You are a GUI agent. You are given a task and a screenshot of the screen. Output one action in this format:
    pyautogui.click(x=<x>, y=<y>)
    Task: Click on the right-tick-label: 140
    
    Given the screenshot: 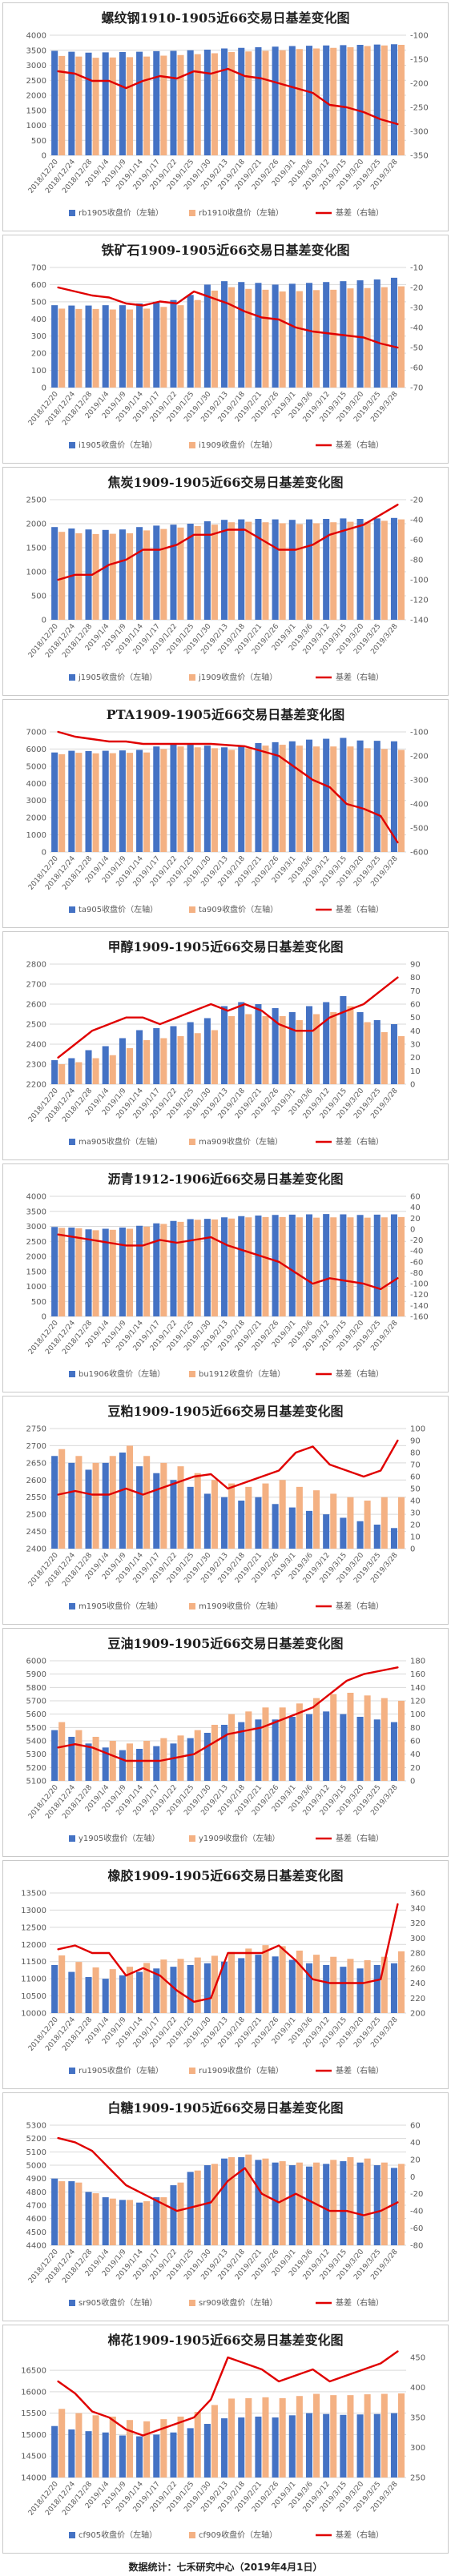 What is the action you would take?
    pyautogui.click(x=417, y=1688)
    